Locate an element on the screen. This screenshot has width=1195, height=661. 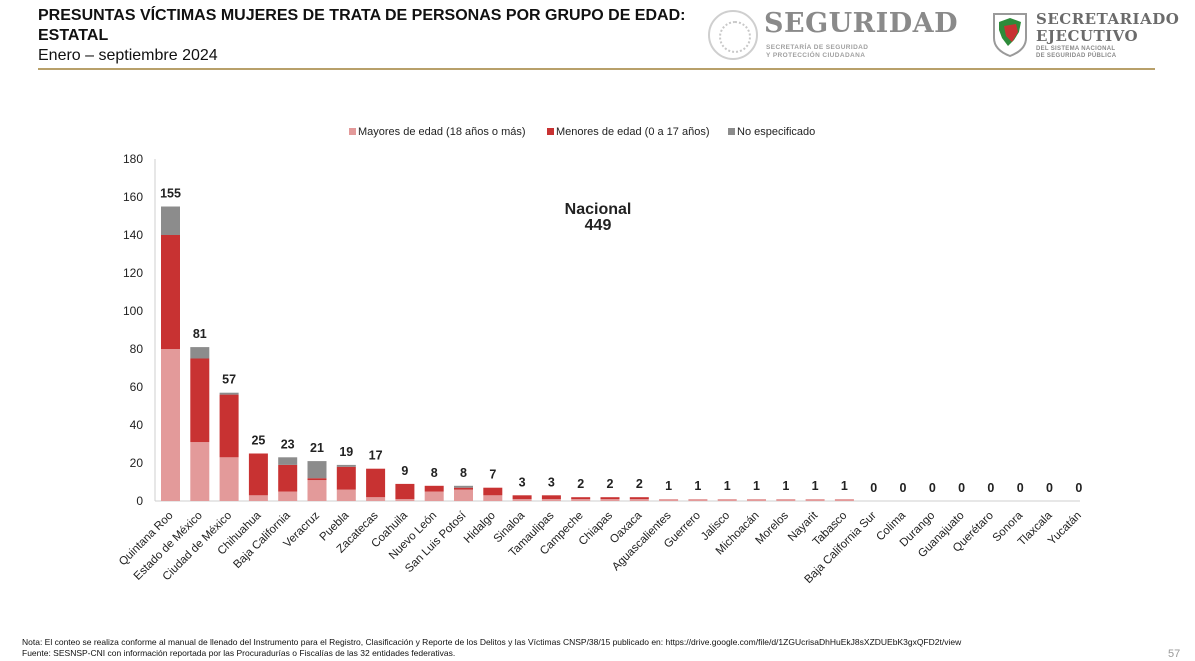
y-tick-label: 180 is located at coordinates (133, 159).